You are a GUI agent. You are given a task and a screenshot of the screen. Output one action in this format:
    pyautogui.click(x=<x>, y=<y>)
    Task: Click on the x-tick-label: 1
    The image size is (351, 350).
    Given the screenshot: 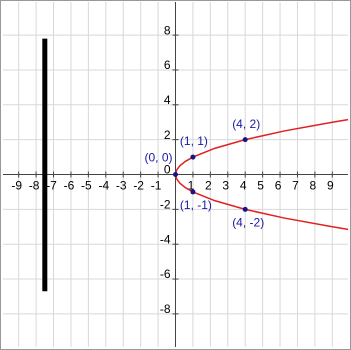 What is the action you would take?
    pyautogui.click(x=191, y=186)
    